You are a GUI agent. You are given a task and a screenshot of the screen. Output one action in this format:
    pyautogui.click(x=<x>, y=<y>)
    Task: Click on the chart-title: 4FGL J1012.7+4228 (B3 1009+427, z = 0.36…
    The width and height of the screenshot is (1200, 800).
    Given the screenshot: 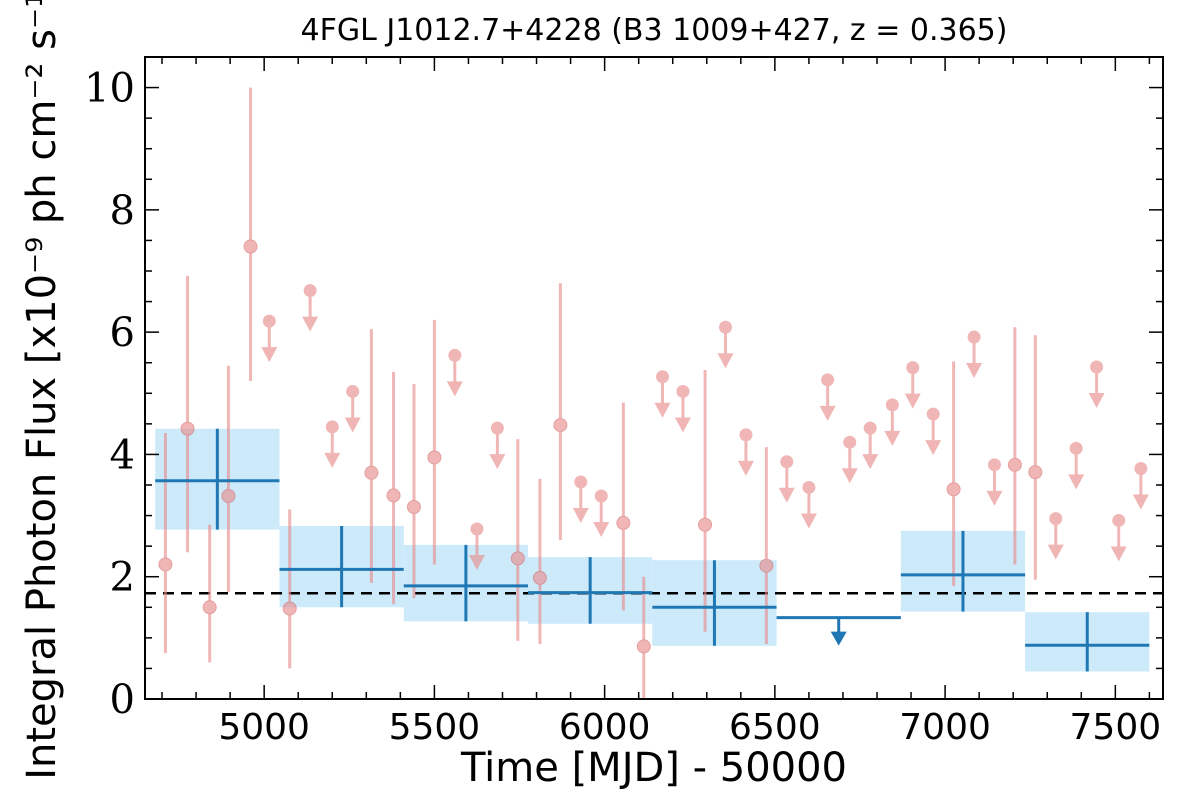 What is the action you would take?
    pyautogui.click(x=654, y=30)
    